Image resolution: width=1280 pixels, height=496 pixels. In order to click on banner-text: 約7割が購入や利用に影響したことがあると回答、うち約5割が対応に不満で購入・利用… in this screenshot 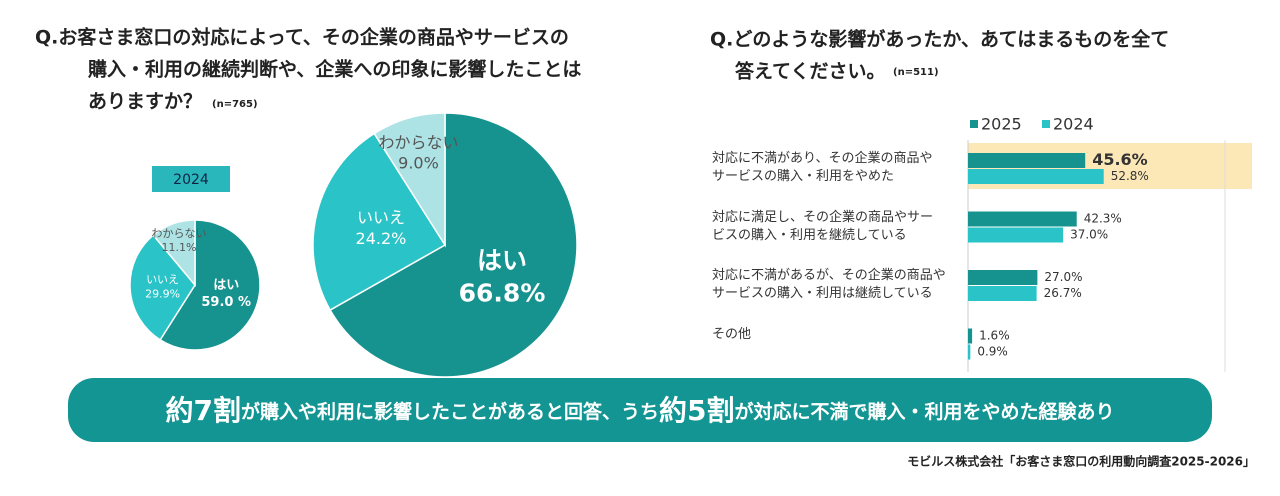, I will do `click(640, 410)`.